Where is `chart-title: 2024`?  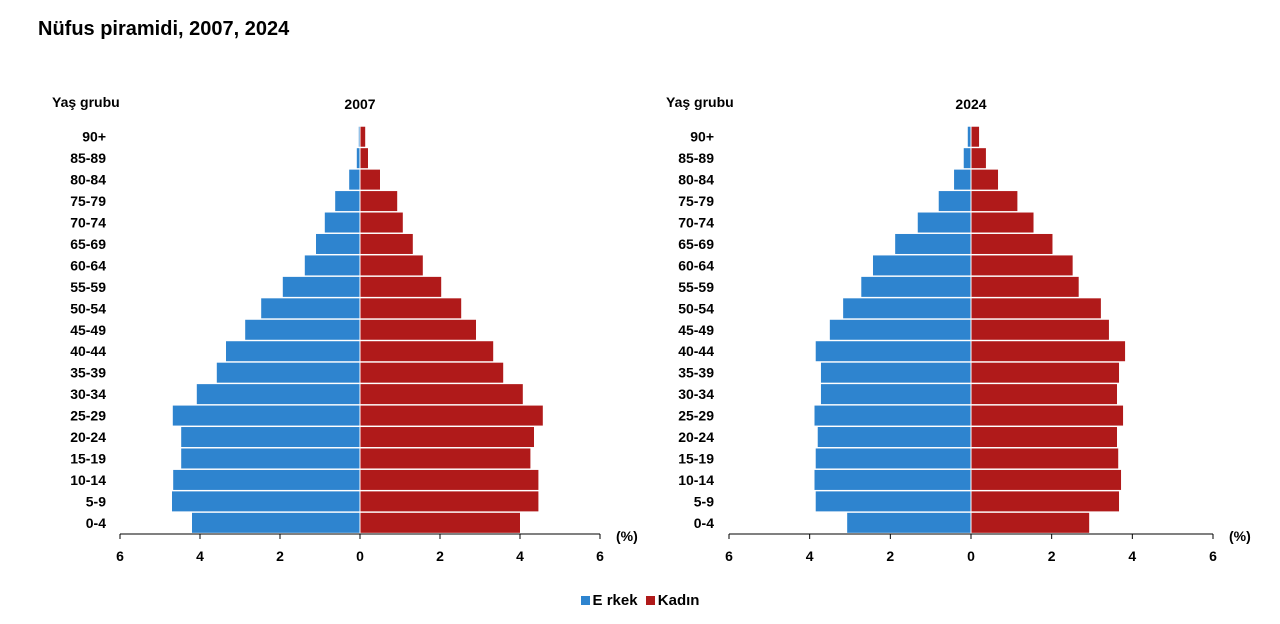
chart-title: 2024 is located at coordinates (970, 104).